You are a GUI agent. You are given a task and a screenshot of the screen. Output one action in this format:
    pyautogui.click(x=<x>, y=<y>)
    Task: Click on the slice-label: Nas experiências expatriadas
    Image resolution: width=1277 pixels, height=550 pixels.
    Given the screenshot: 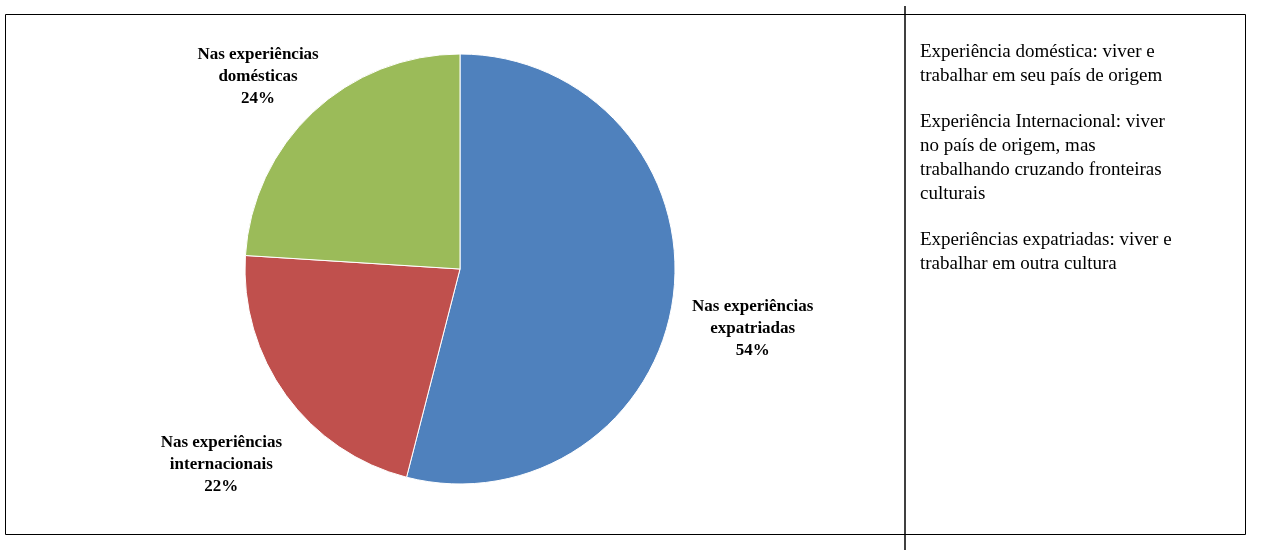 What is the action you would take?
    pyautogui.click(x=753, y=316)
    